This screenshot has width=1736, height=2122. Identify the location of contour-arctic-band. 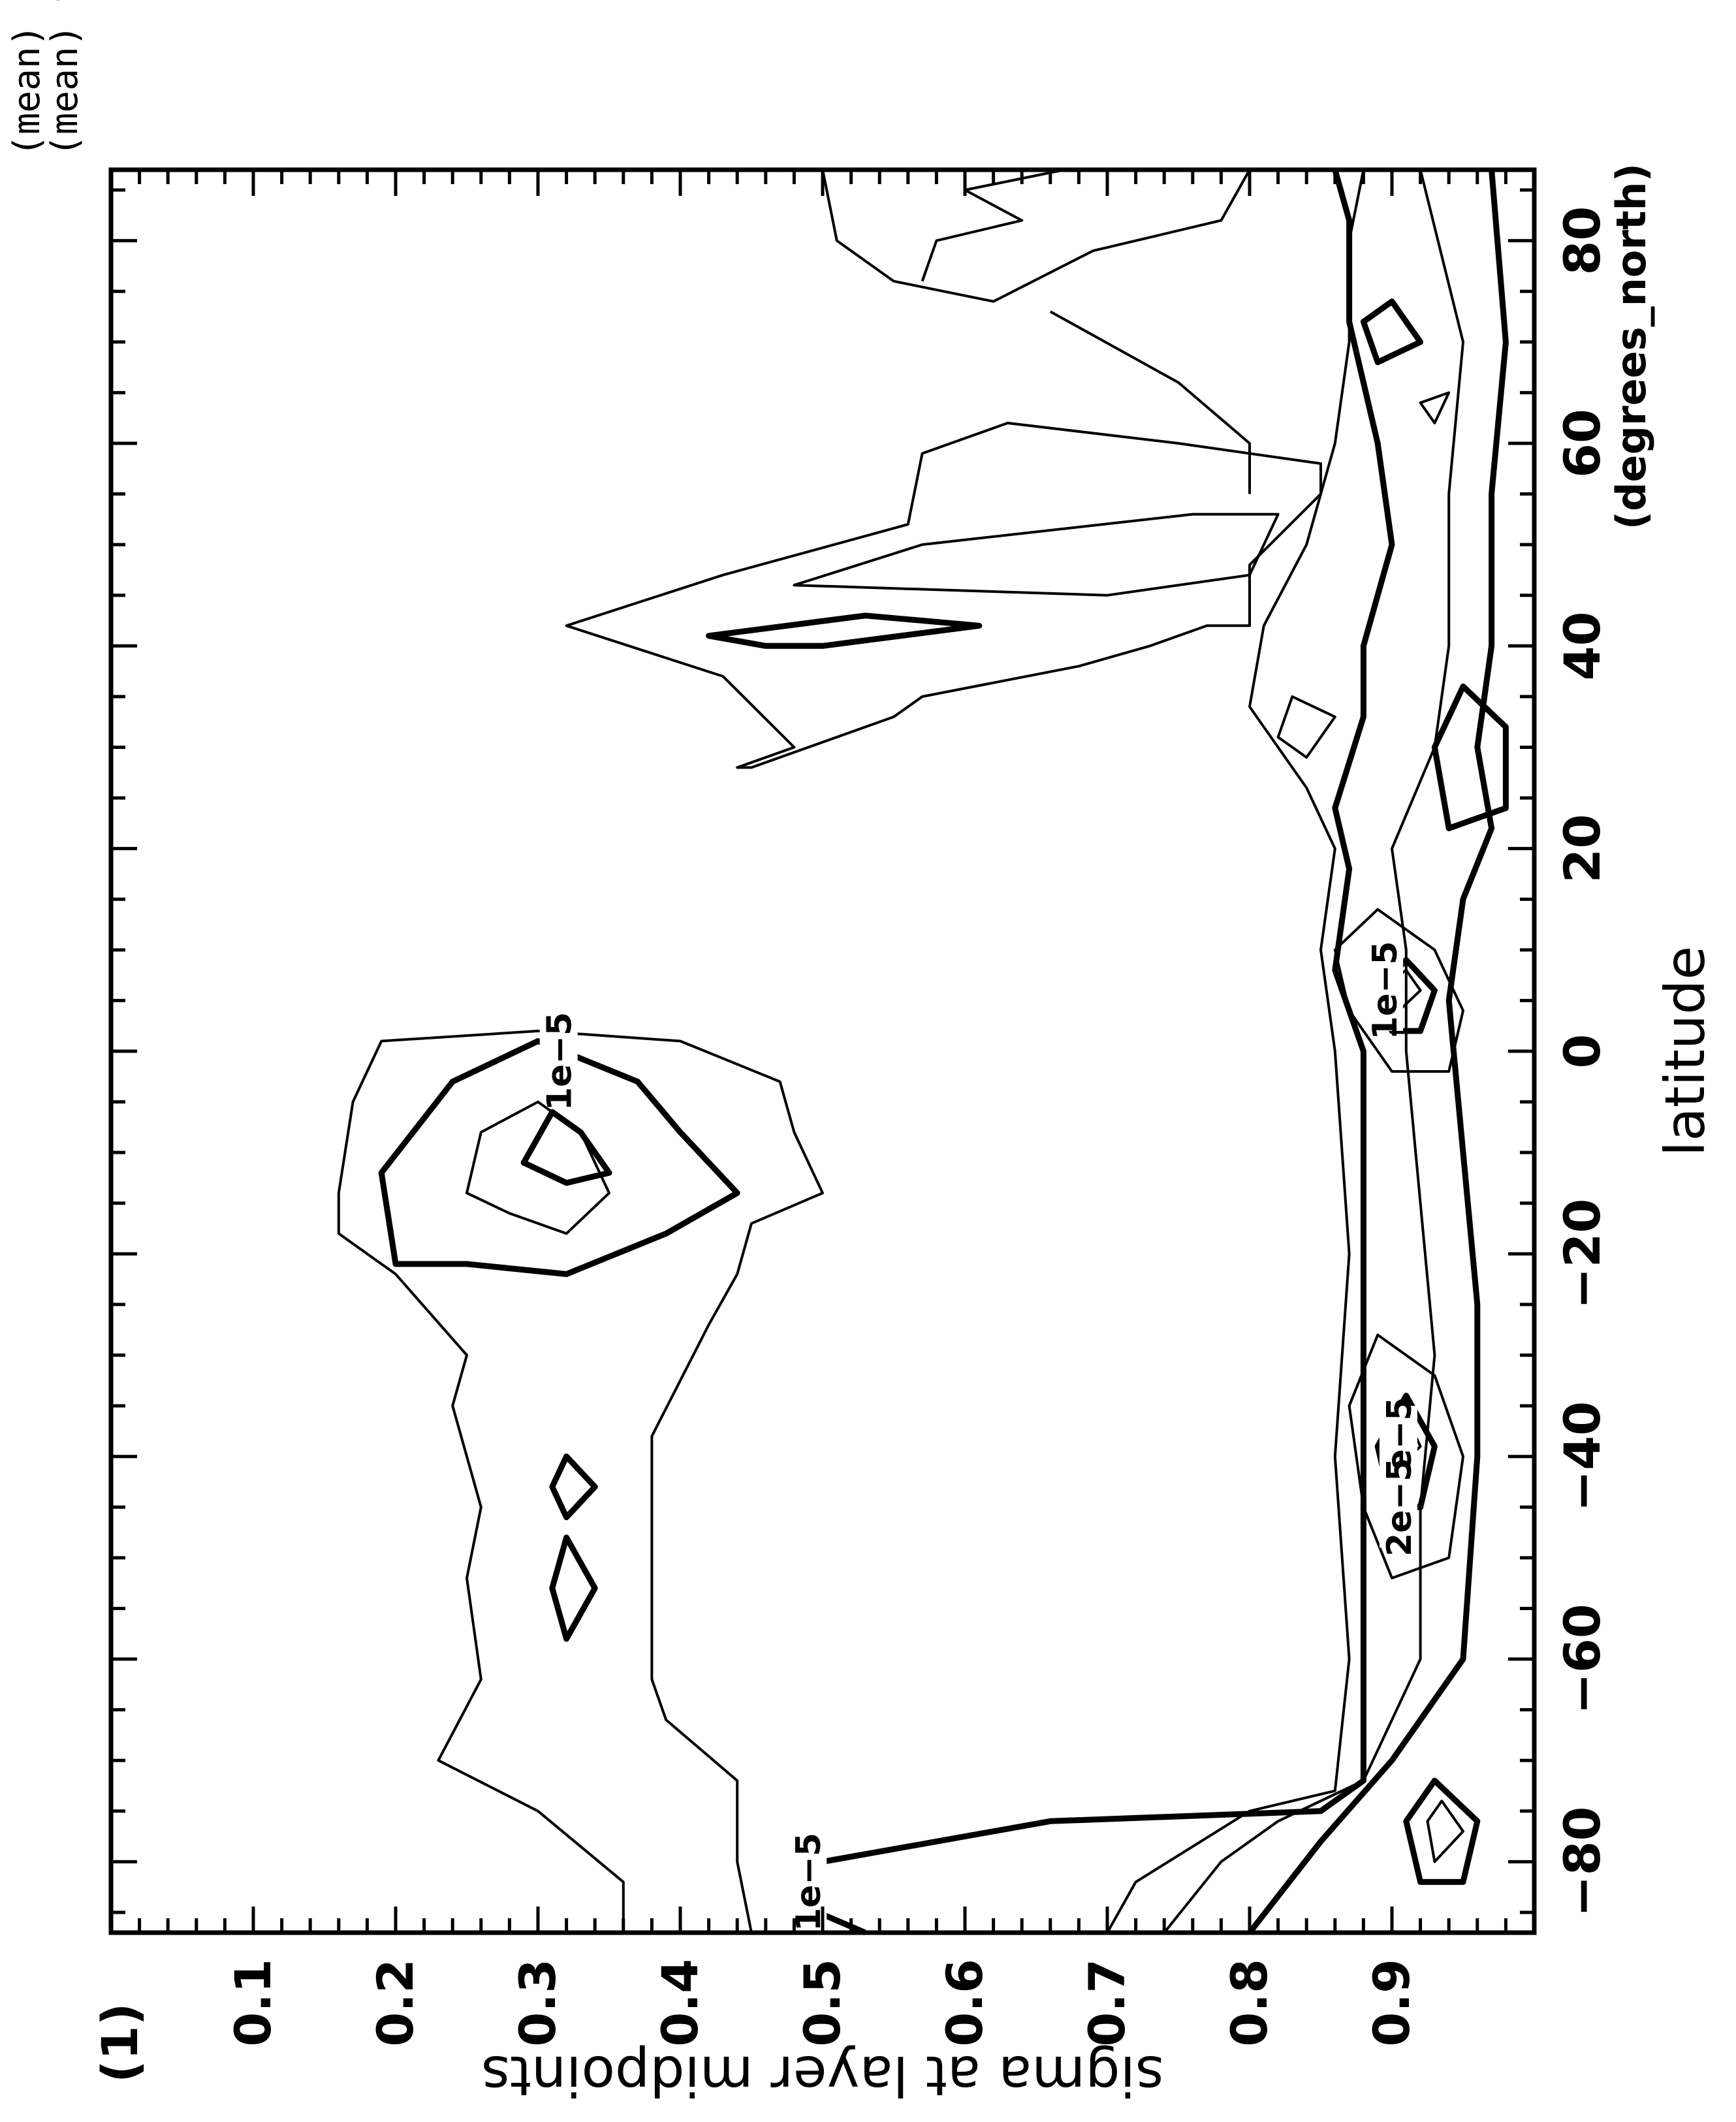
(1150, 402).